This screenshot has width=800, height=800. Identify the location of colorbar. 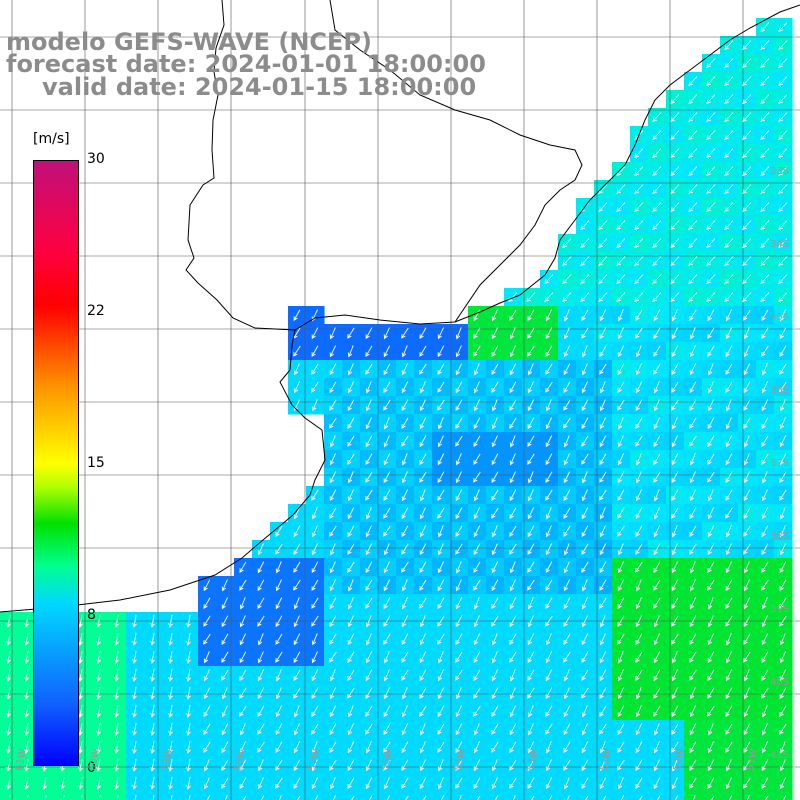
(56, 463).